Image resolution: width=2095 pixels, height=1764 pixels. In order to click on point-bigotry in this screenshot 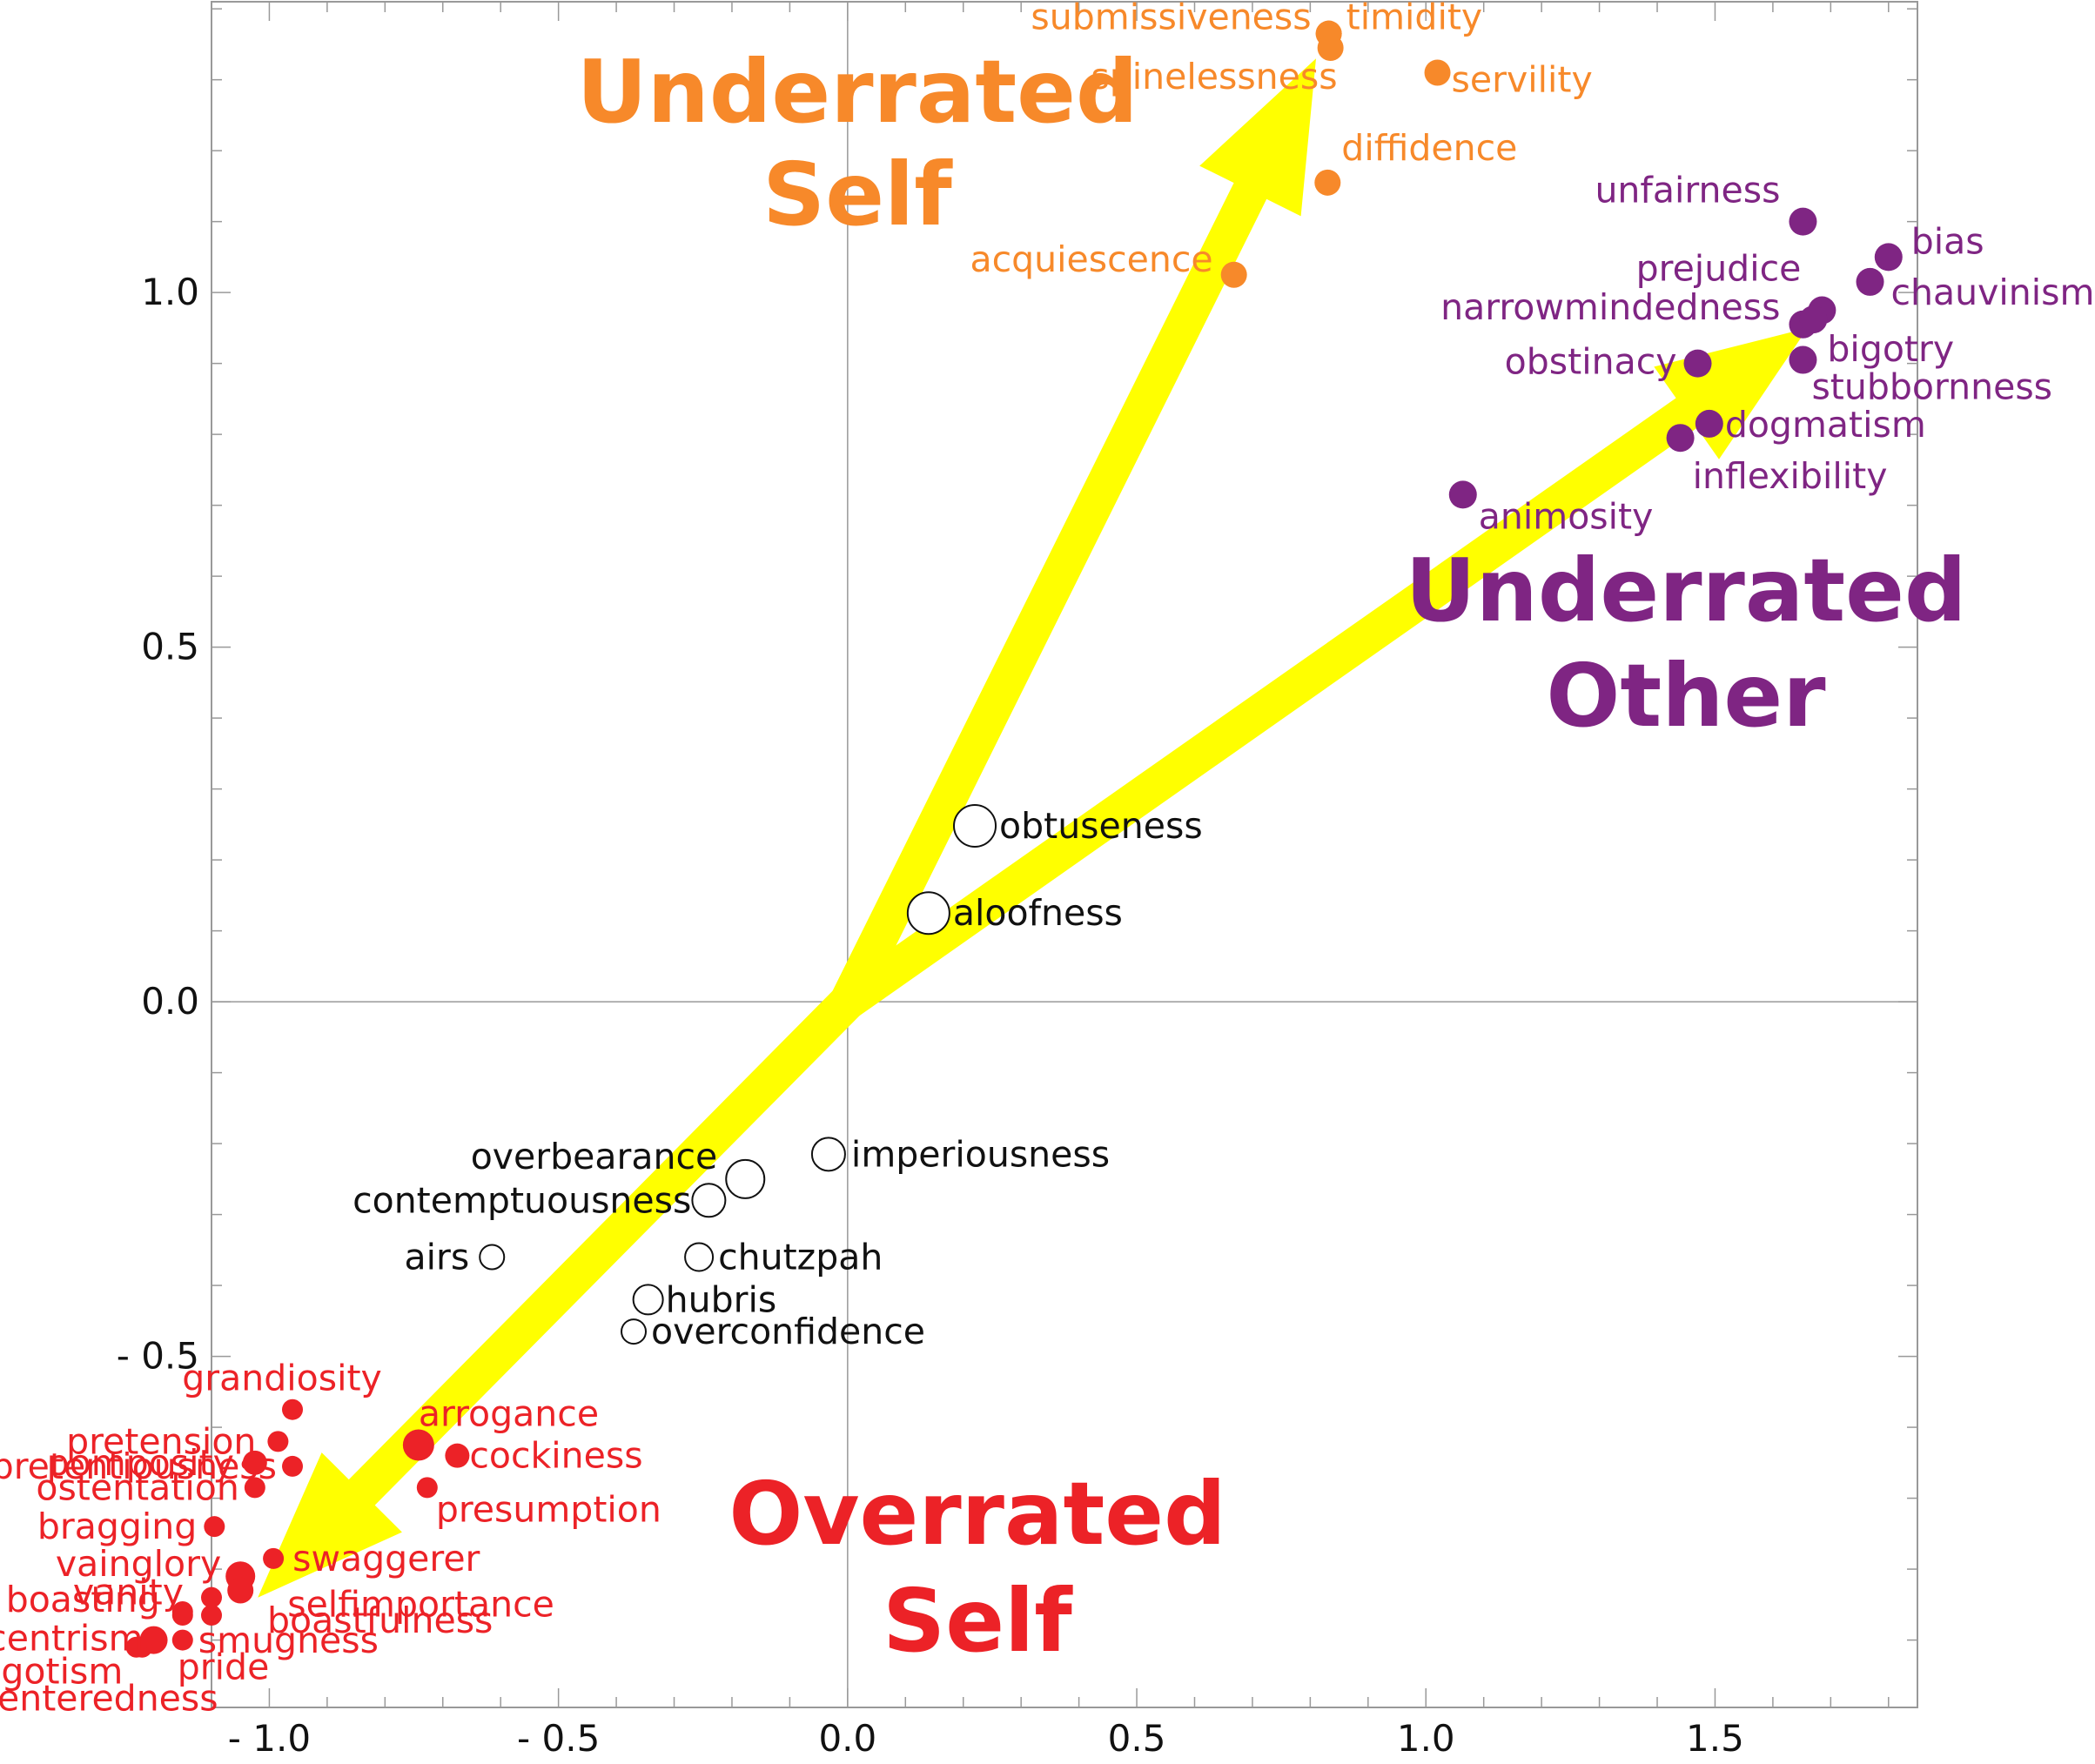, I will do `click(1813, 319)`.